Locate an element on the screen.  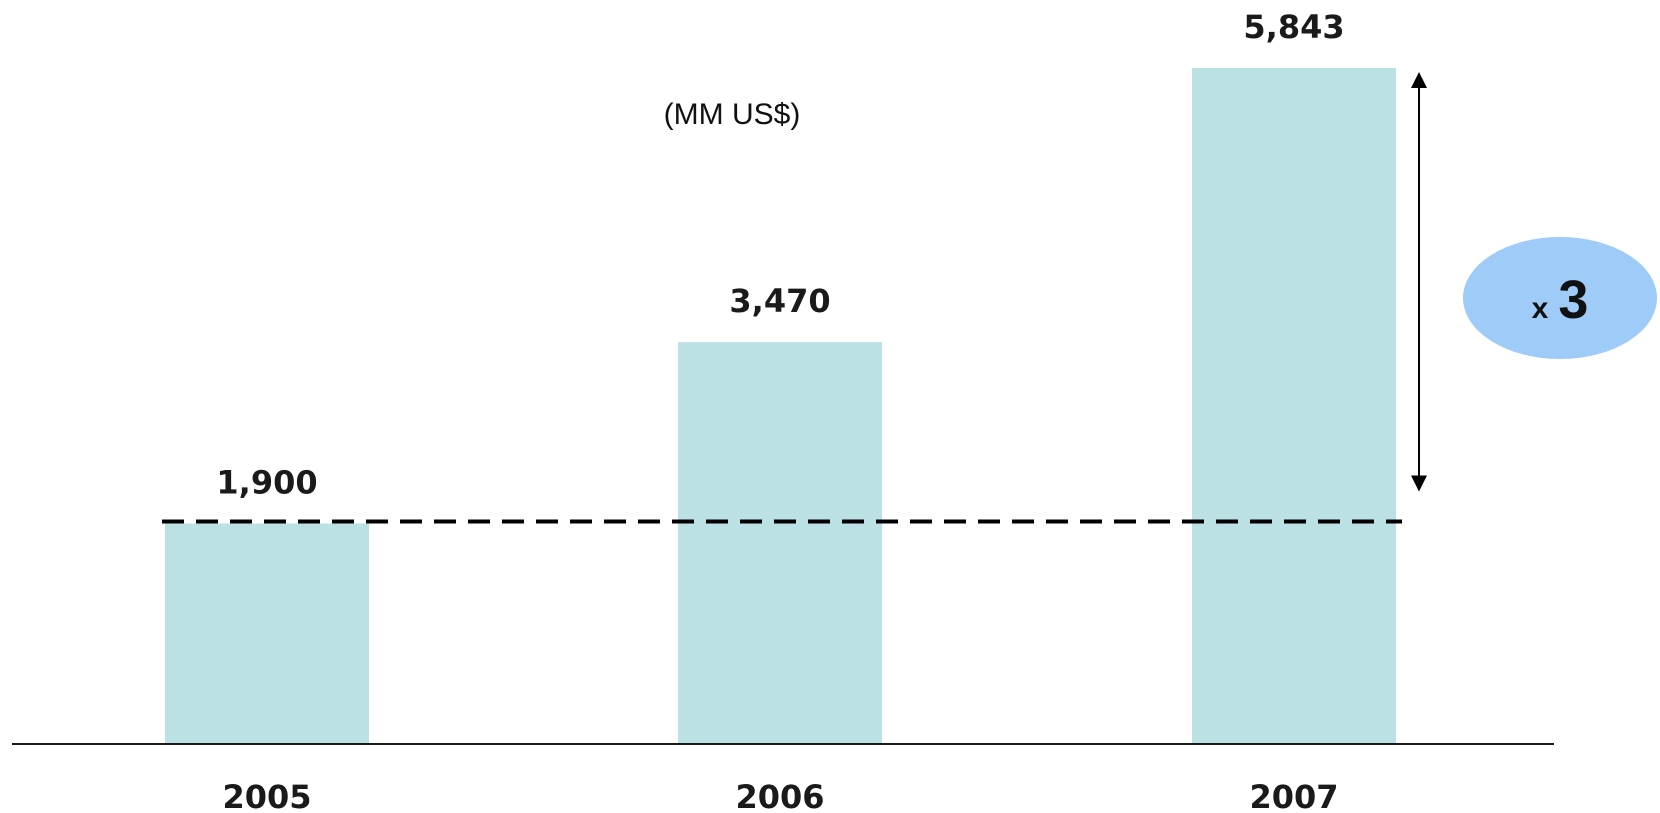
tick-labels-group: 2005 2006 2007 is located at coordinates (780, 795).